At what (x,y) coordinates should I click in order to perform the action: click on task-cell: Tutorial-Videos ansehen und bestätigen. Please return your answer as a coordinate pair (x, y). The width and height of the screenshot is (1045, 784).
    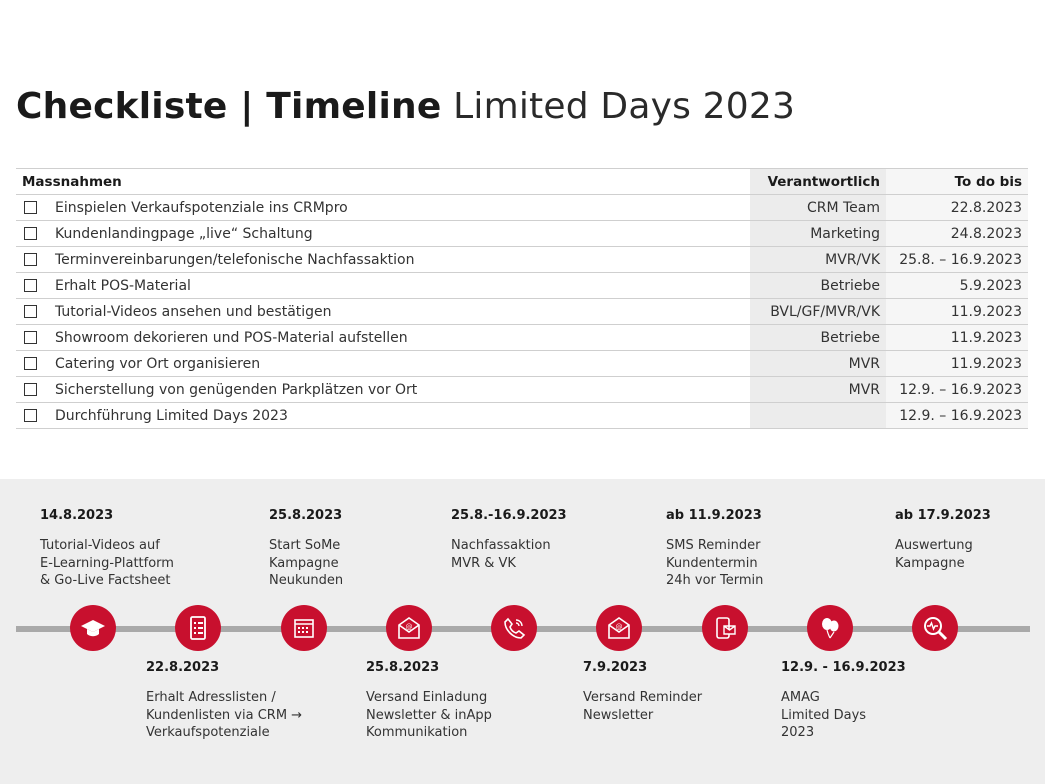
    Looking at the image, I should click on (383, 311).